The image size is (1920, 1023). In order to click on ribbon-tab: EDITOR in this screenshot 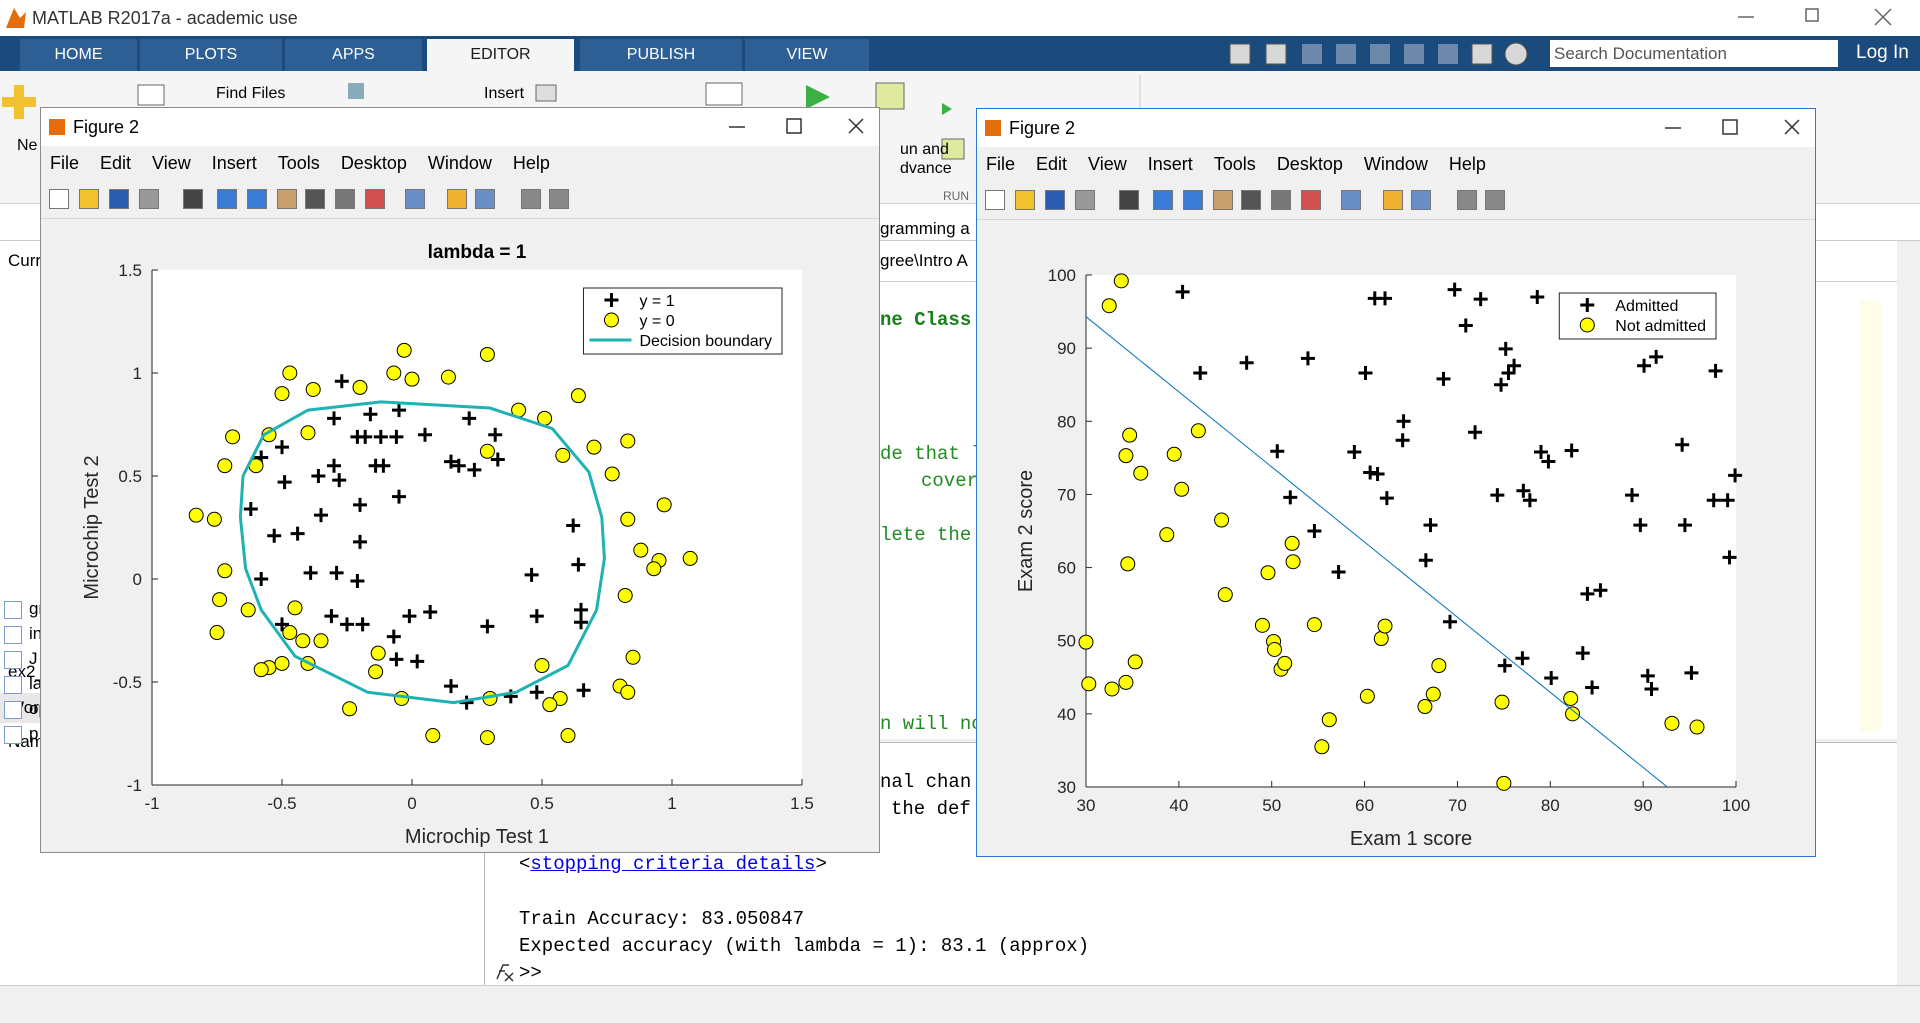, I will do `click(500, 55)`.